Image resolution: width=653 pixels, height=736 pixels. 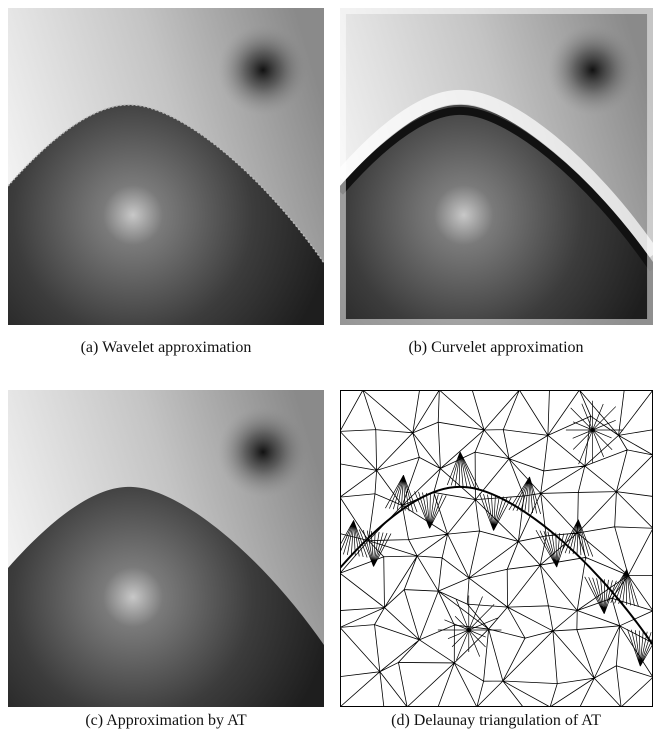 I want to click on caption: (d) Delaunay triangulation of AT, so click(x=496, y=720).